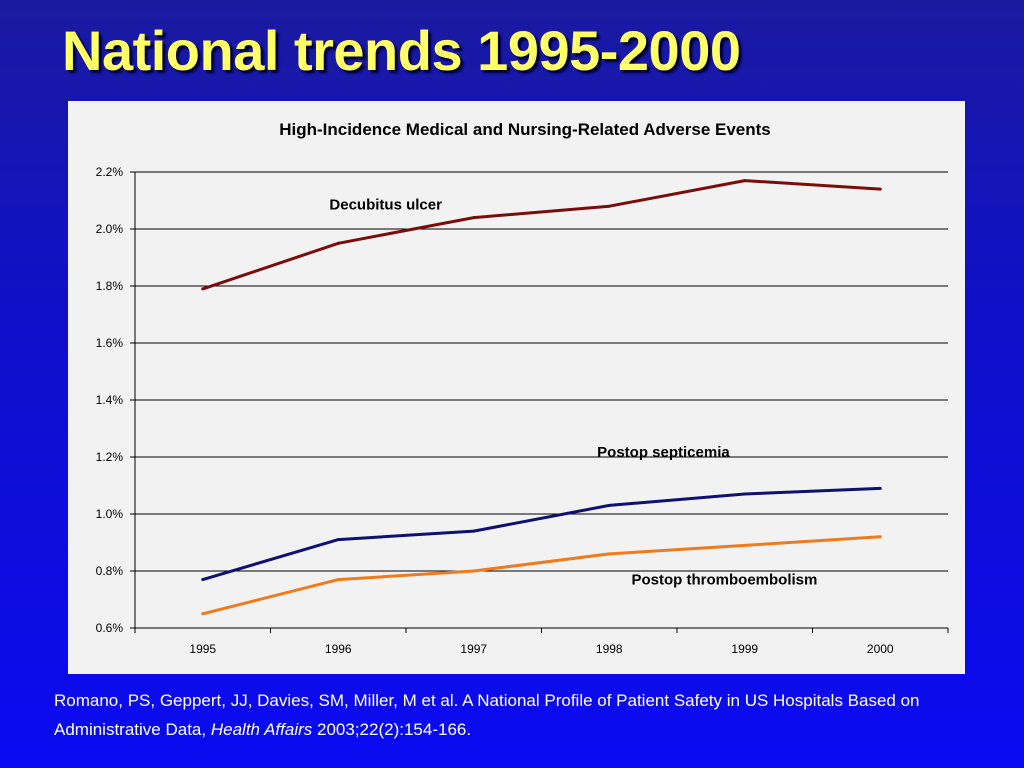 Image resolution: width=1024 pixels, height=768 pixels. What do you see at coordinates (473, 649) in the screenshot?
I see `x-tick-label: 1997` at bounding box center [473, 649].